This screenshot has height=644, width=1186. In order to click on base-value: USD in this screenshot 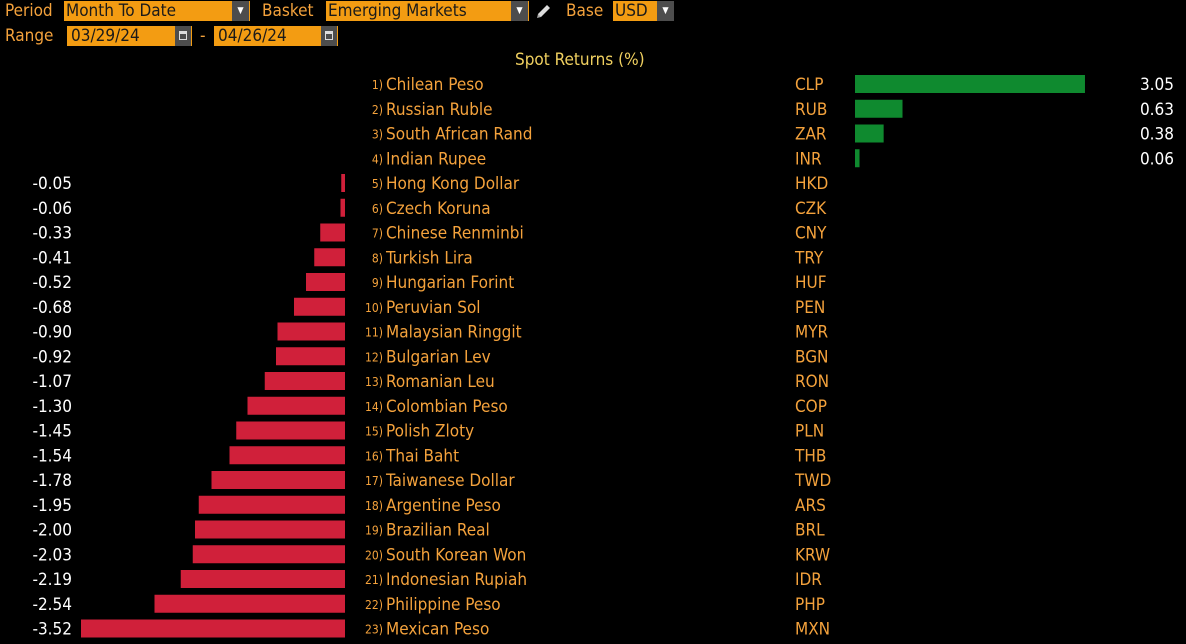, I will do `click(631, 11)`.